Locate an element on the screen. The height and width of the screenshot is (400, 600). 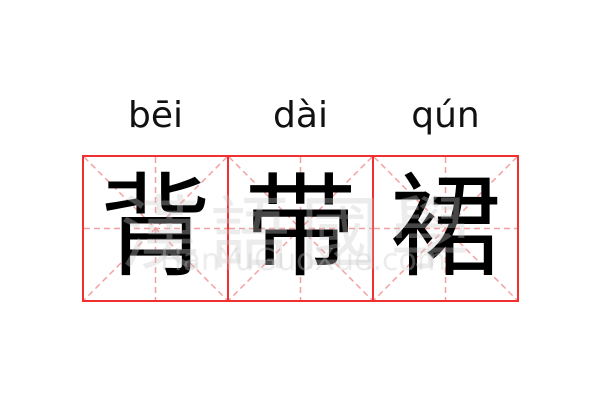
pinyin-3: qún is located at coordinates (445, 115).